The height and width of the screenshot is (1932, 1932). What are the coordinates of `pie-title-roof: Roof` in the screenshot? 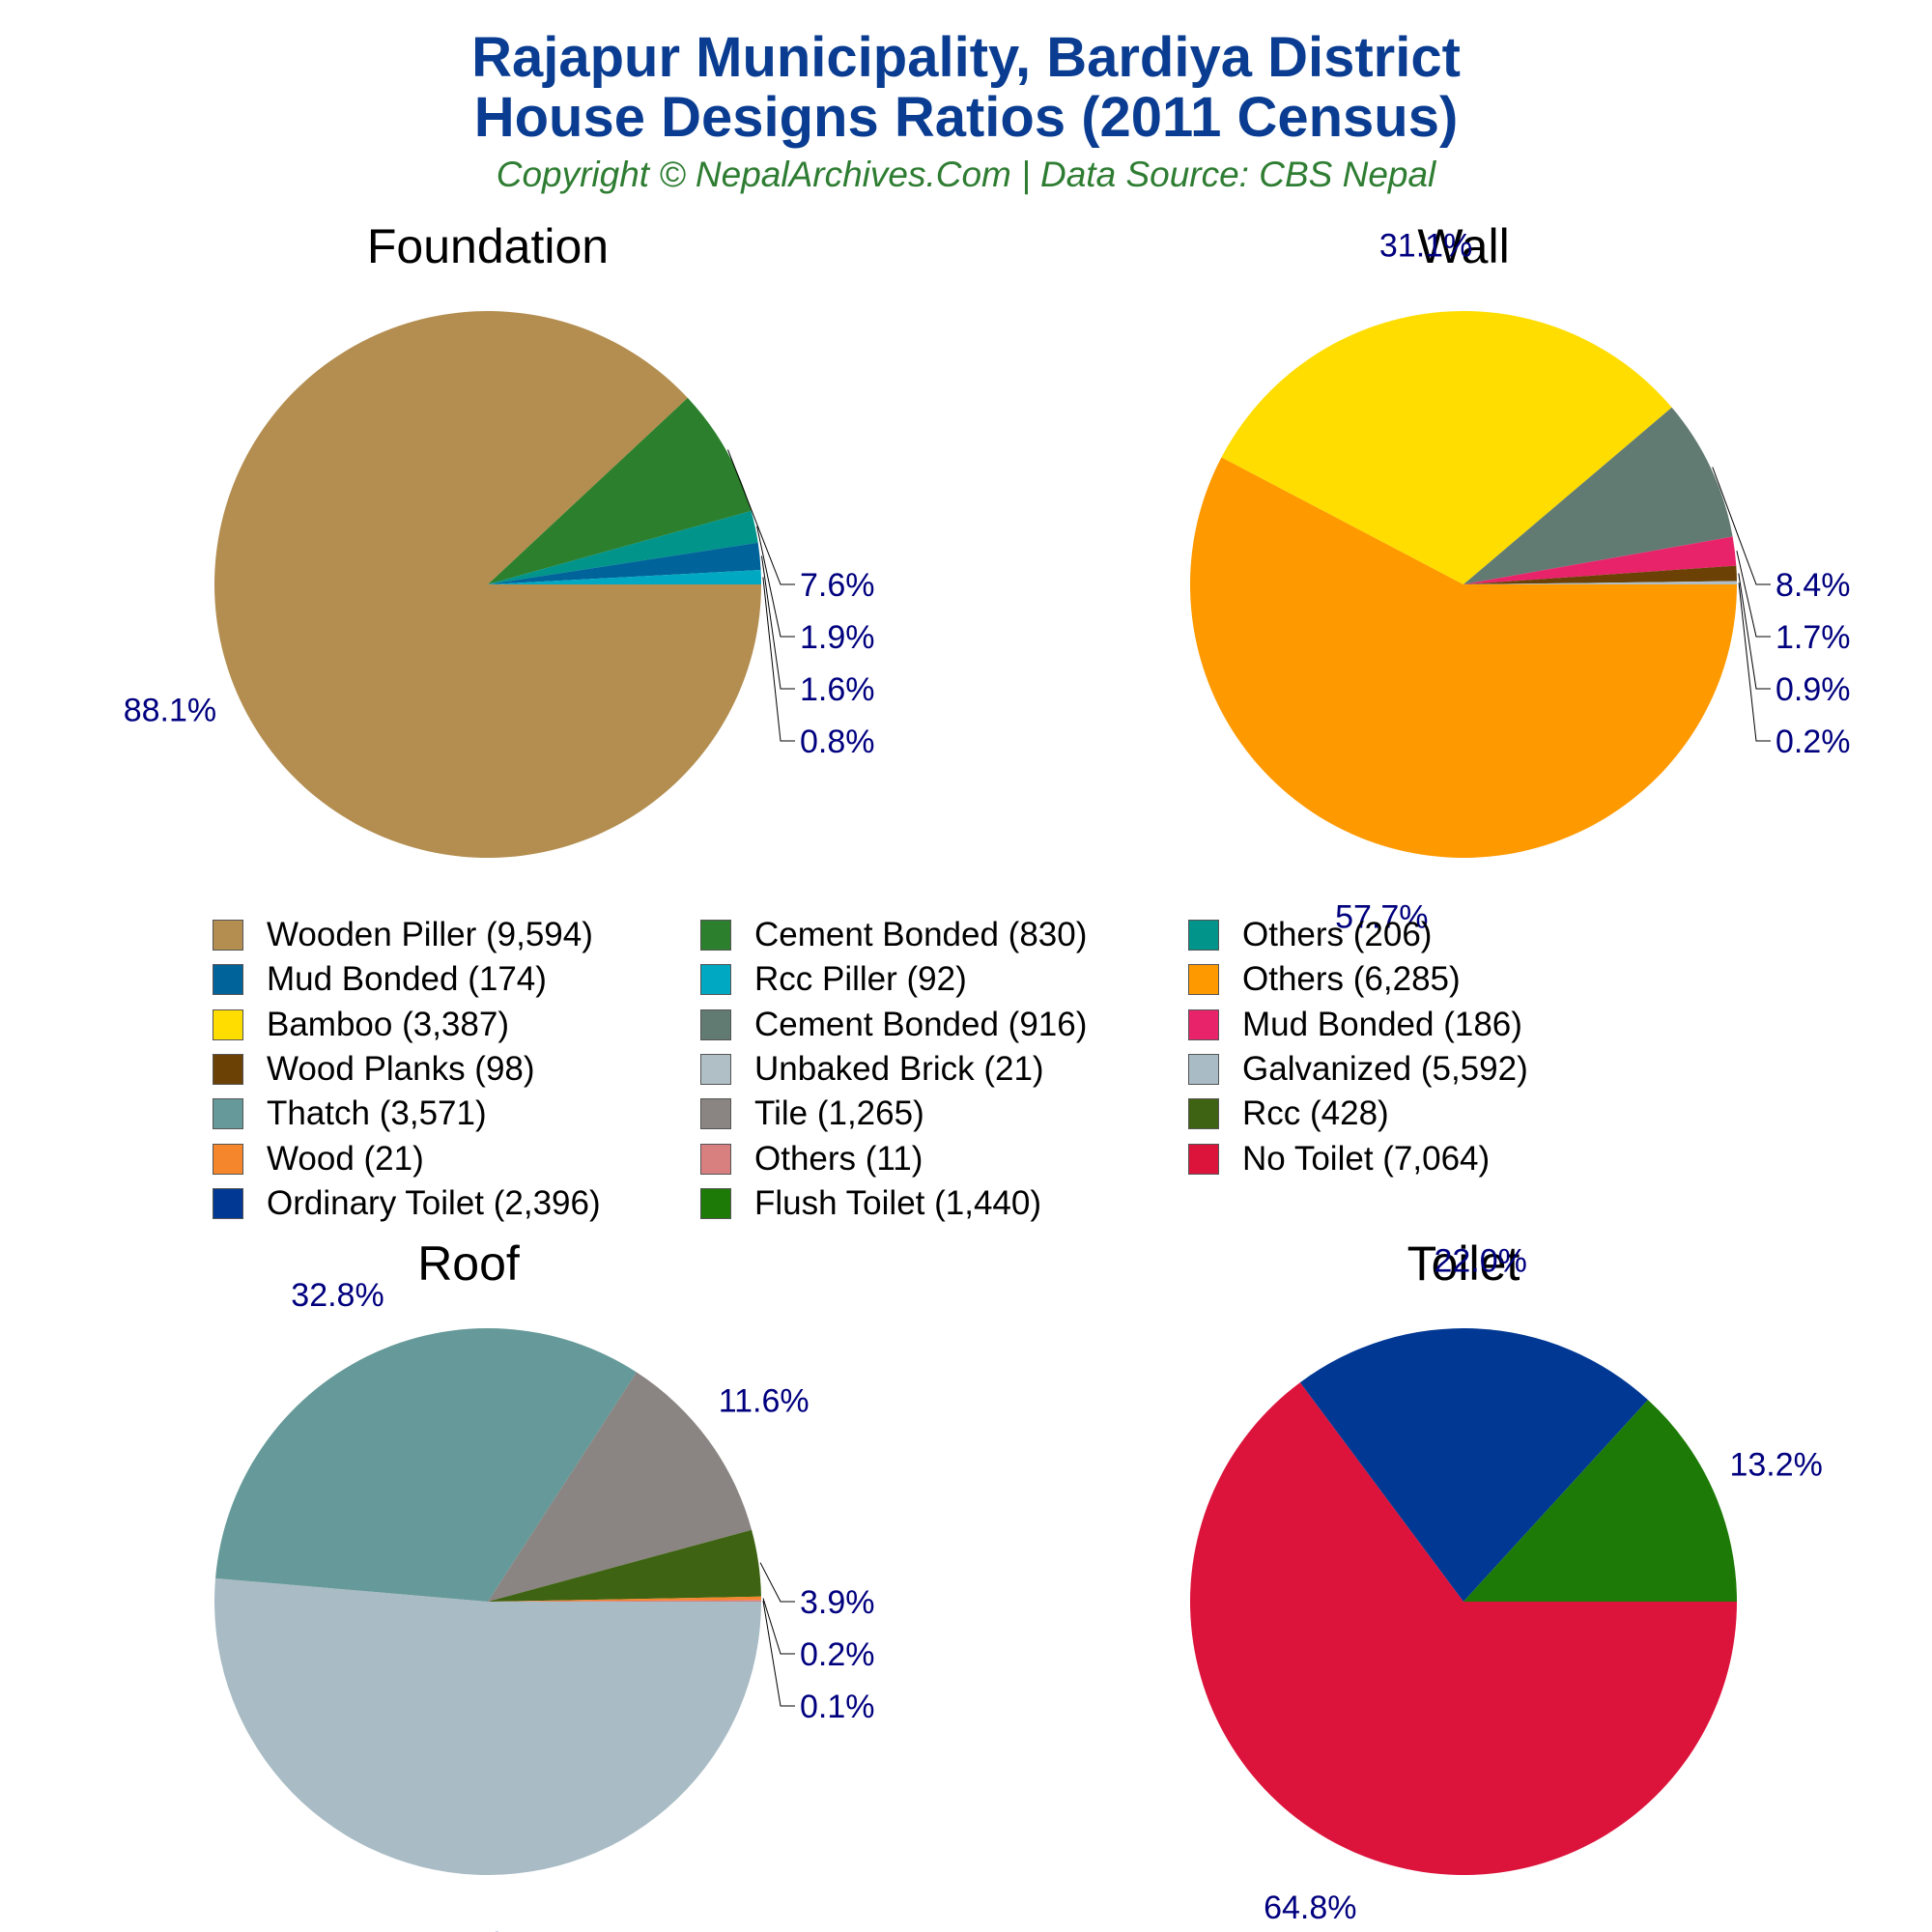 It's located at (468, 1263).